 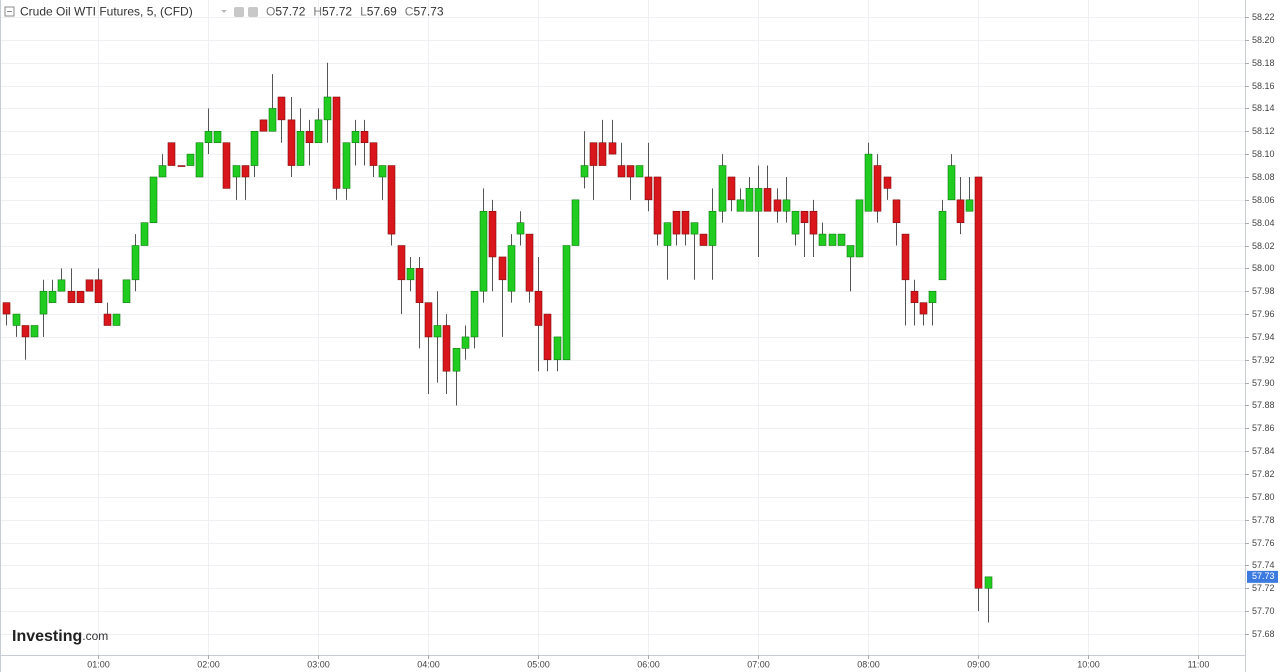 I want to click on x-tick-label: 03:00, so click(x=318, y=664).